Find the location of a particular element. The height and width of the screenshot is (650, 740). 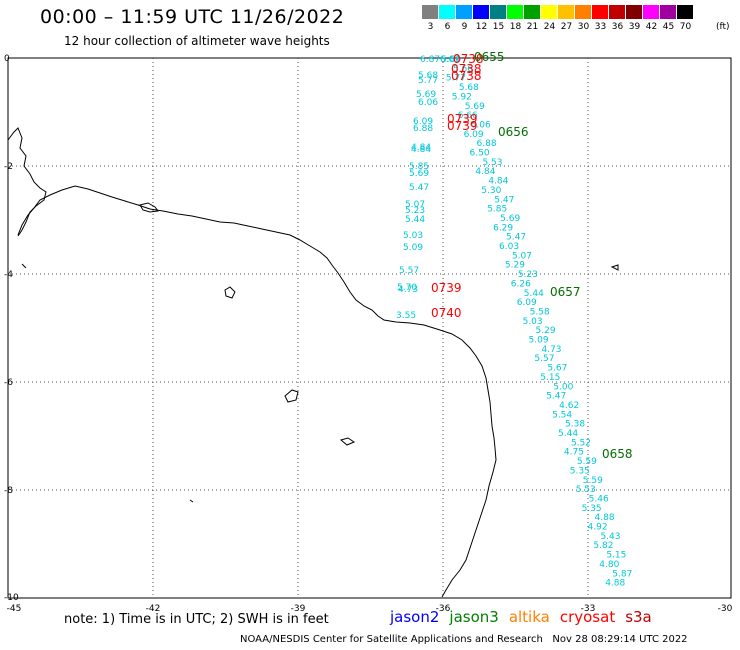

legend-label: 6 is located at coordinates (447, 27).